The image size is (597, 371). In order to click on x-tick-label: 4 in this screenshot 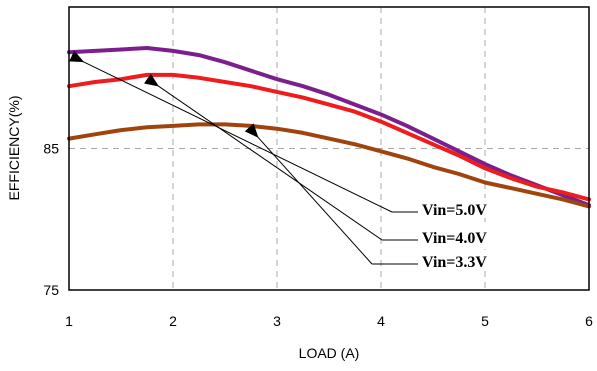, I will do `click(381, 321)`.